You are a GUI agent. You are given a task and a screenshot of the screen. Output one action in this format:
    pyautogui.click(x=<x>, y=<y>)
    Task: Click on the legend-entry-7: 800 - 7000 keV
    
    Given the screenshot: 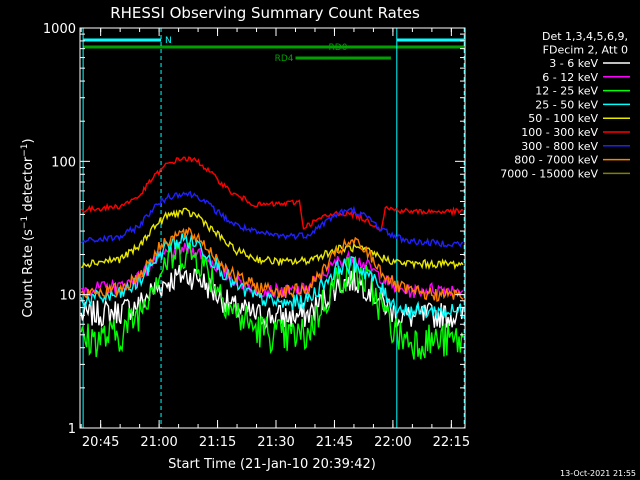 What is the action you would take?
    pyautogui.click(x=556, y=160)
    